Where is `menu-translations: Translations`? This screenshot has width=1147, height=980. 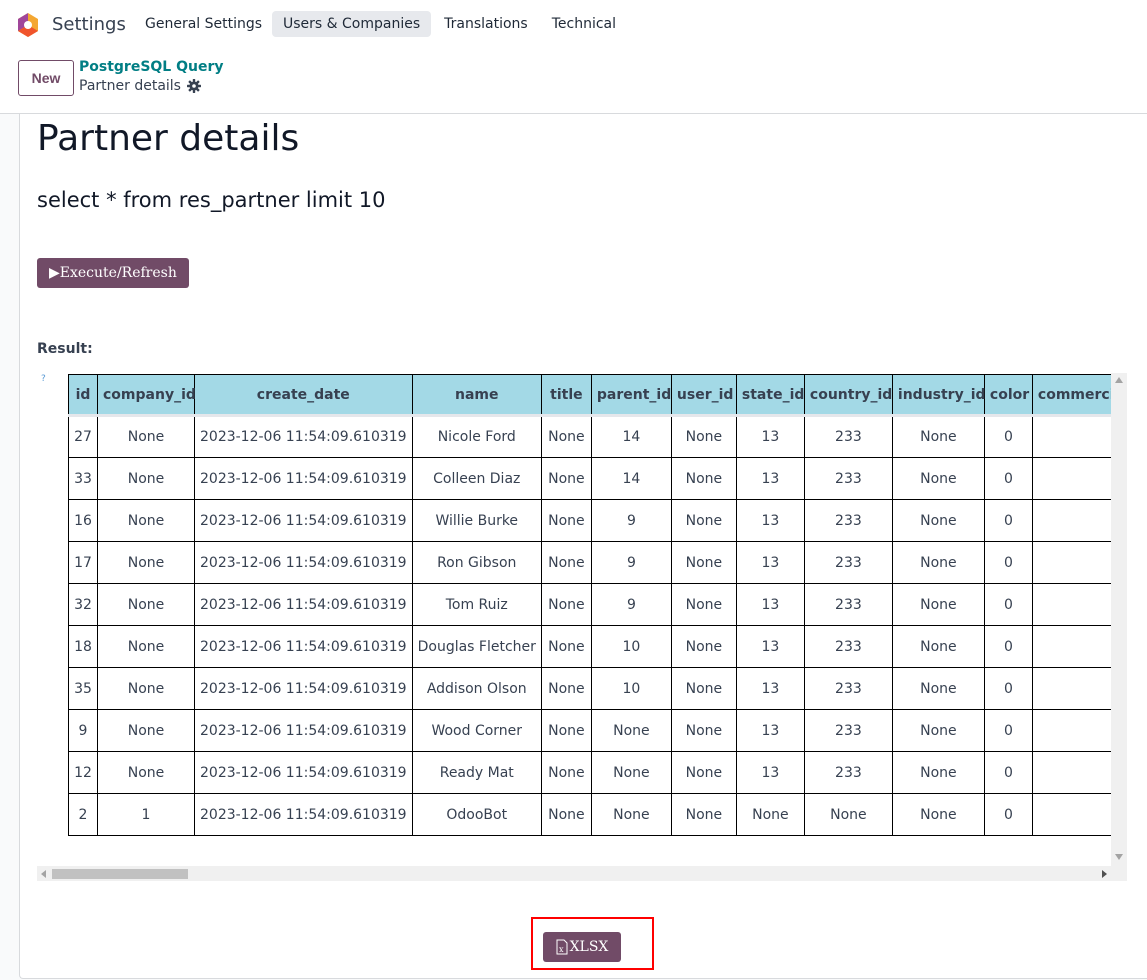
menu-translations: Translations is located at coordinates (486, 24).